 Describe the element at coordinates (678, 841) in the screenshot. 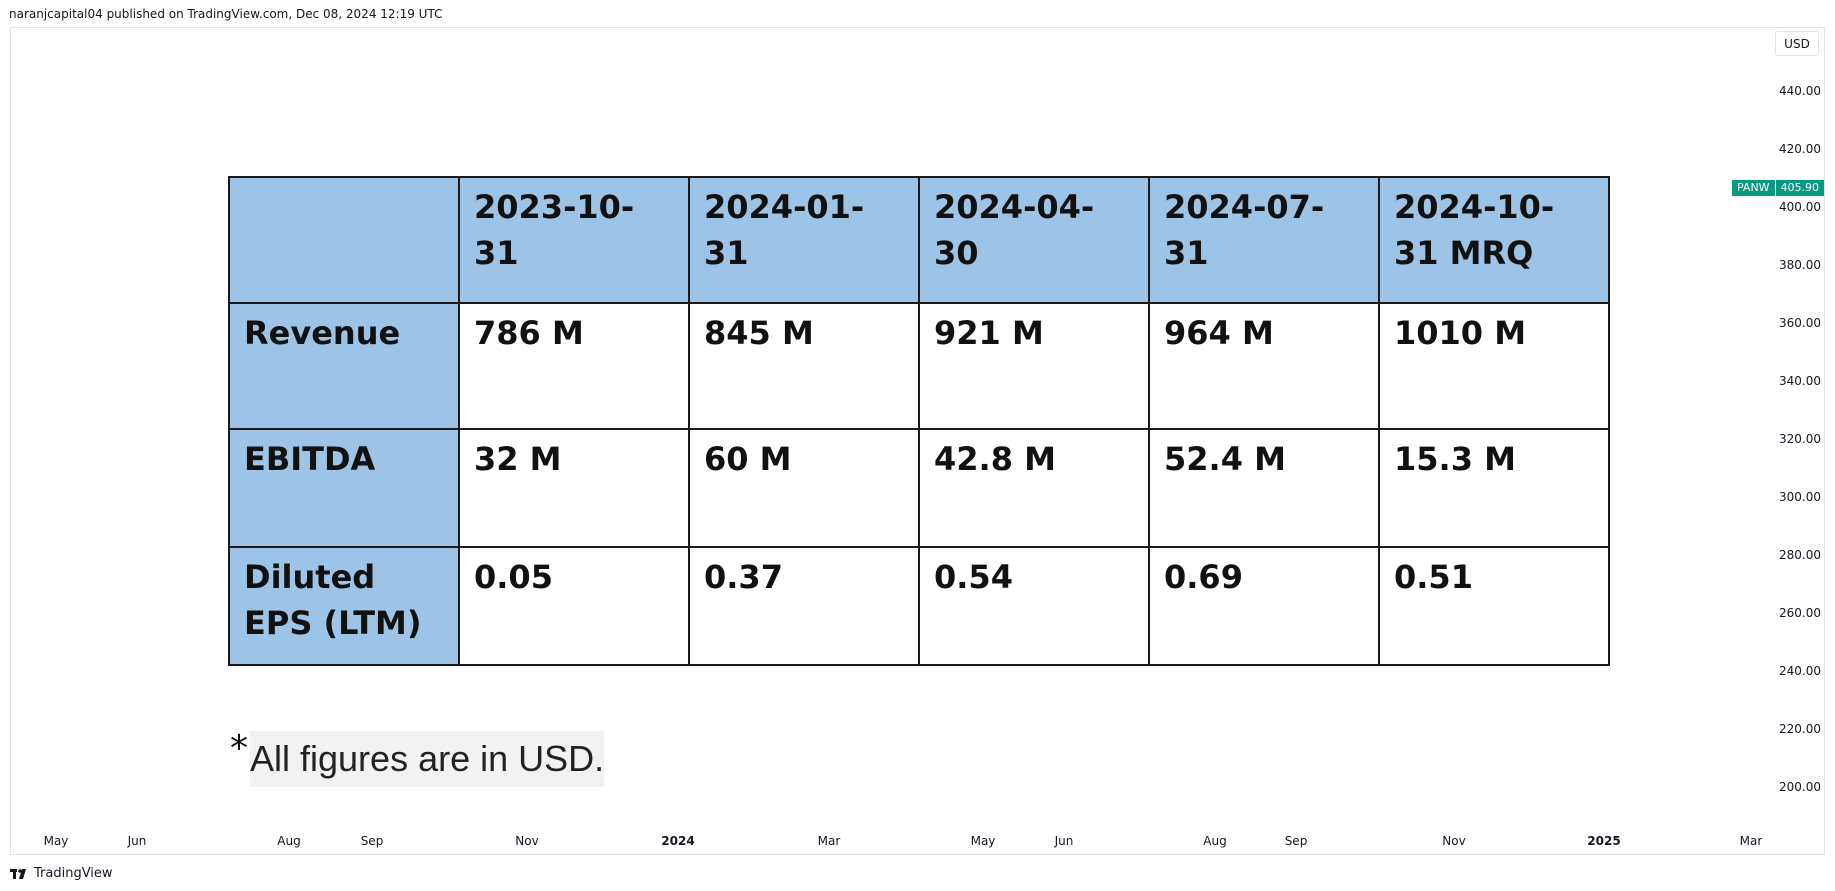

I see `time-tick: 2024` at that location.